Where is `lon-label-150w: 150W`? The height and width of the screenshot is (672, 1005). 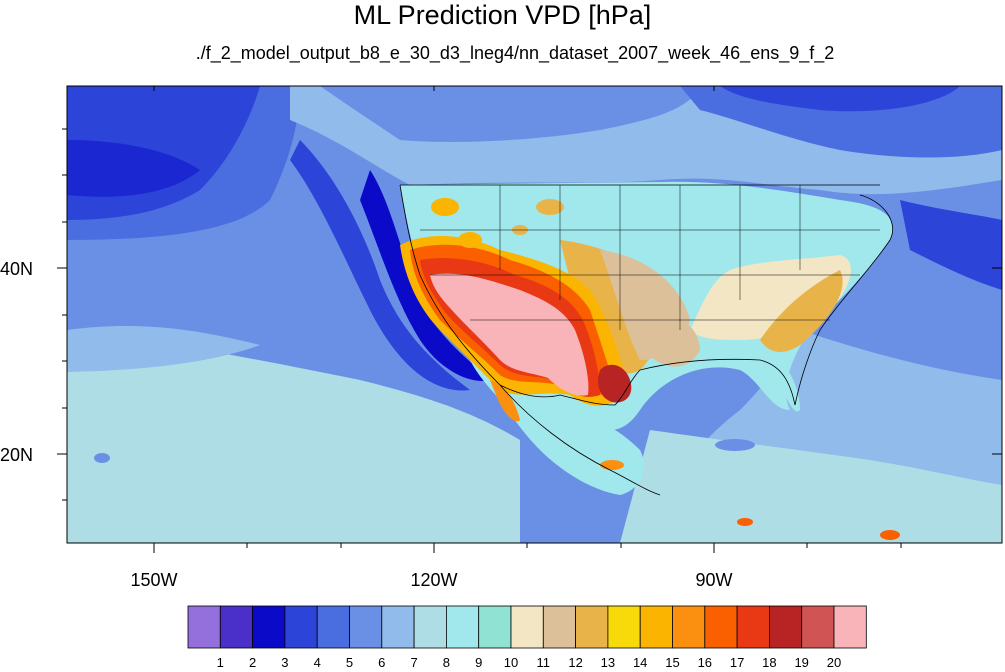
lon-label-150w: 150W is located at coordinates (154, 580).